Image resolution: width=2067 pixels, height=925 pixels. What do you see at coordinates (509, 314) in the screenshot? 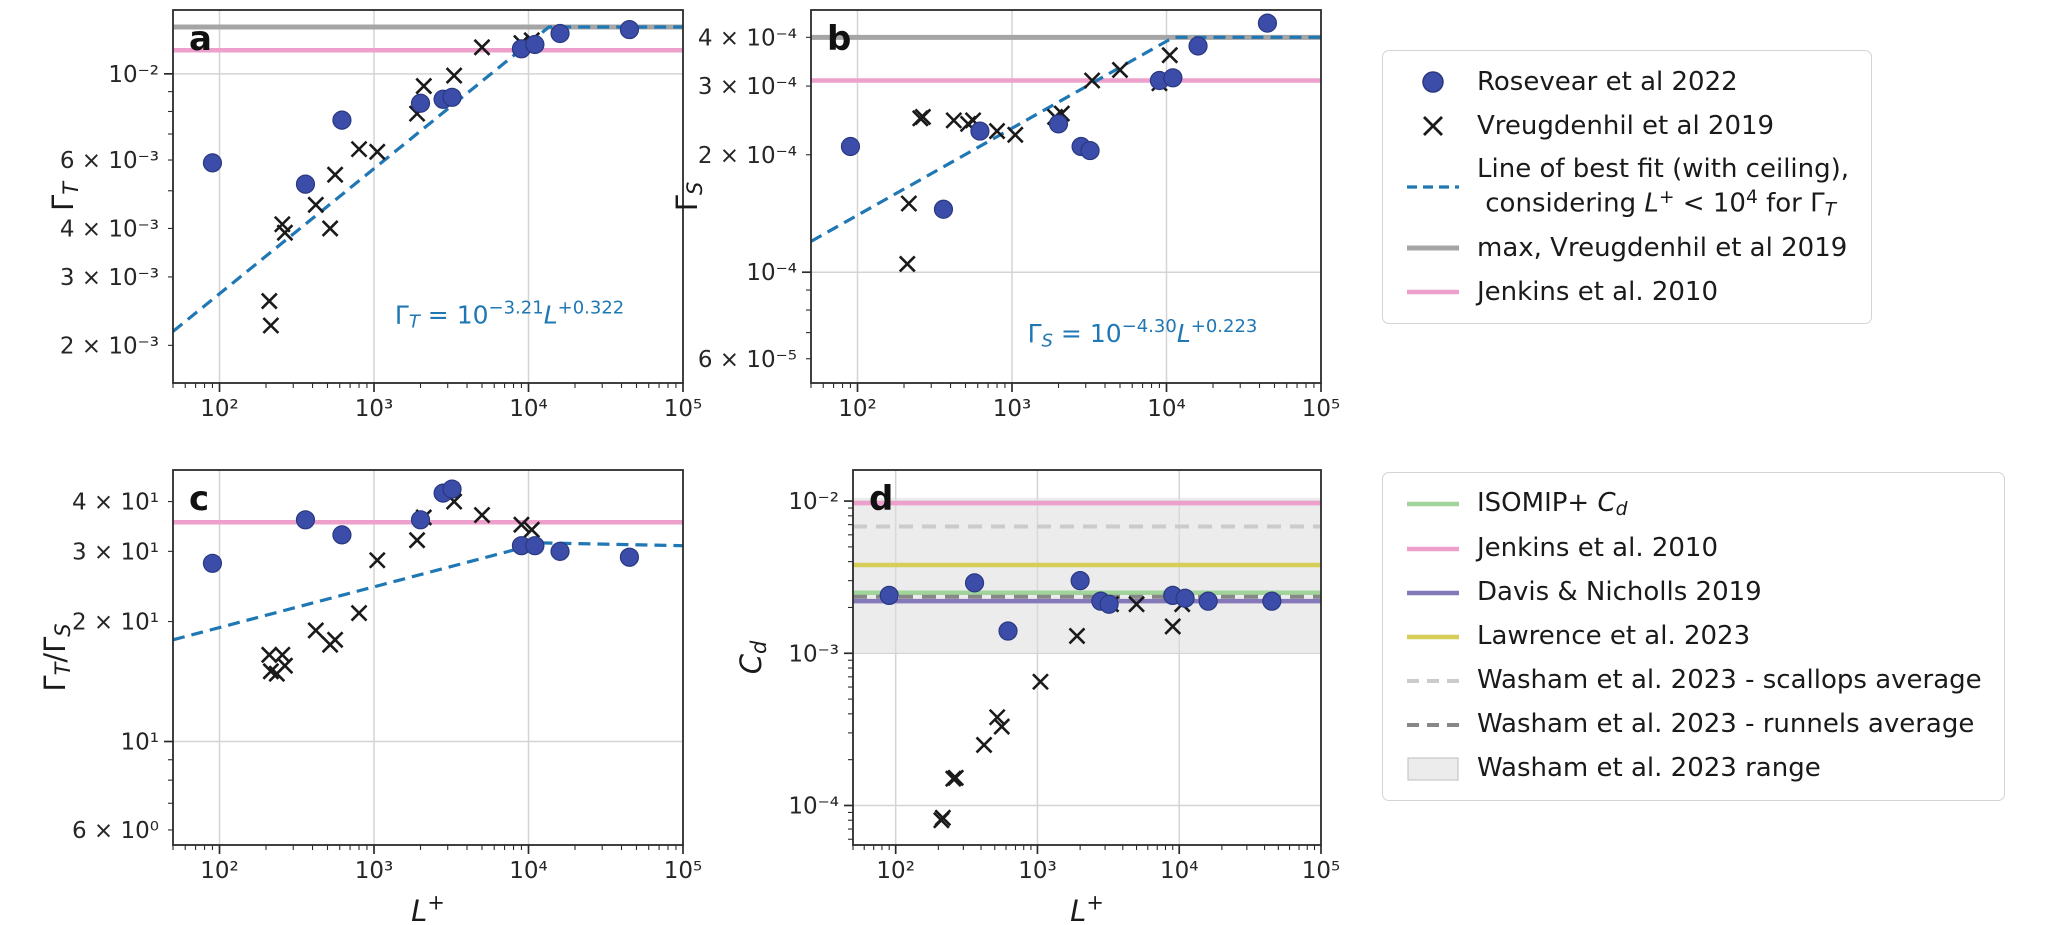
I see `fit-annotation-a: ΓT = 10−3.21L+0.322` at bounding box center [509, 314].